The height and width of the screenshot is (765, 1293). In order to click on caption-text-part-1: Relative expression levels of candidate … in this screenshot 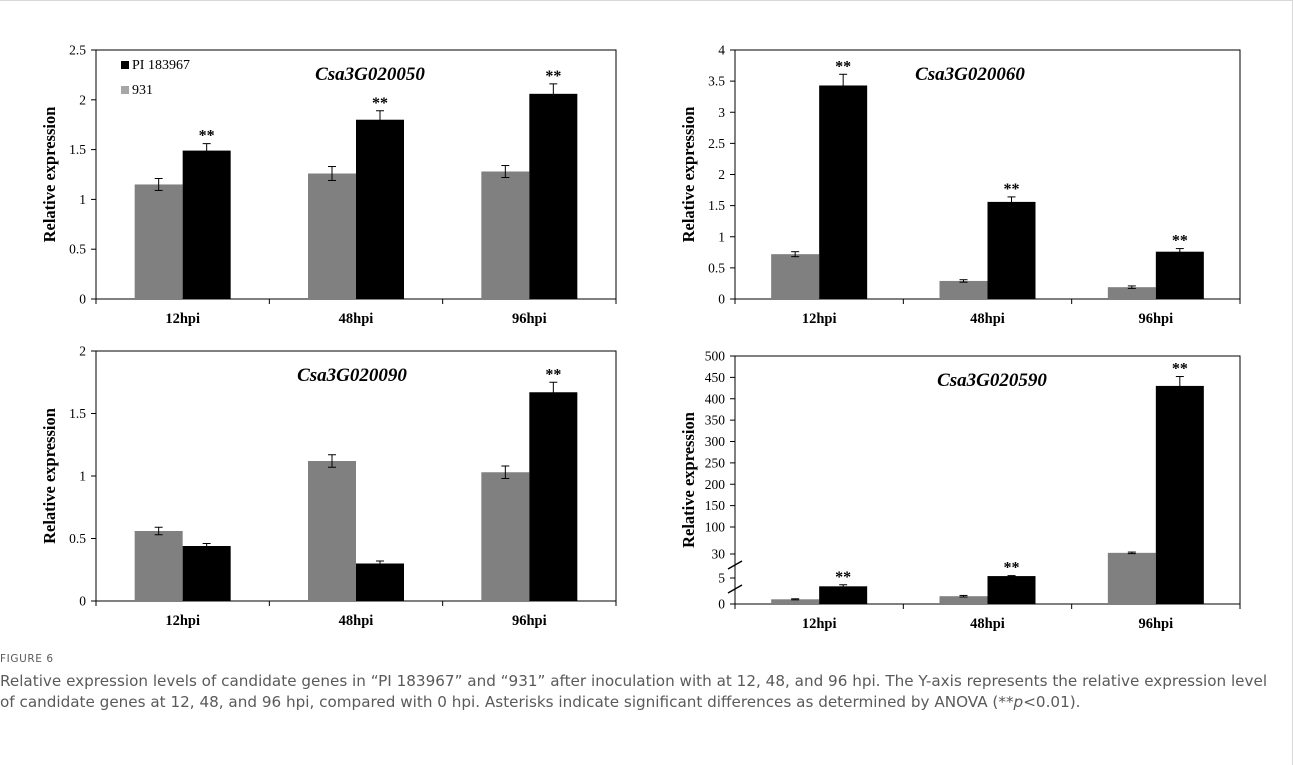, I will do `click(634, 691)`.